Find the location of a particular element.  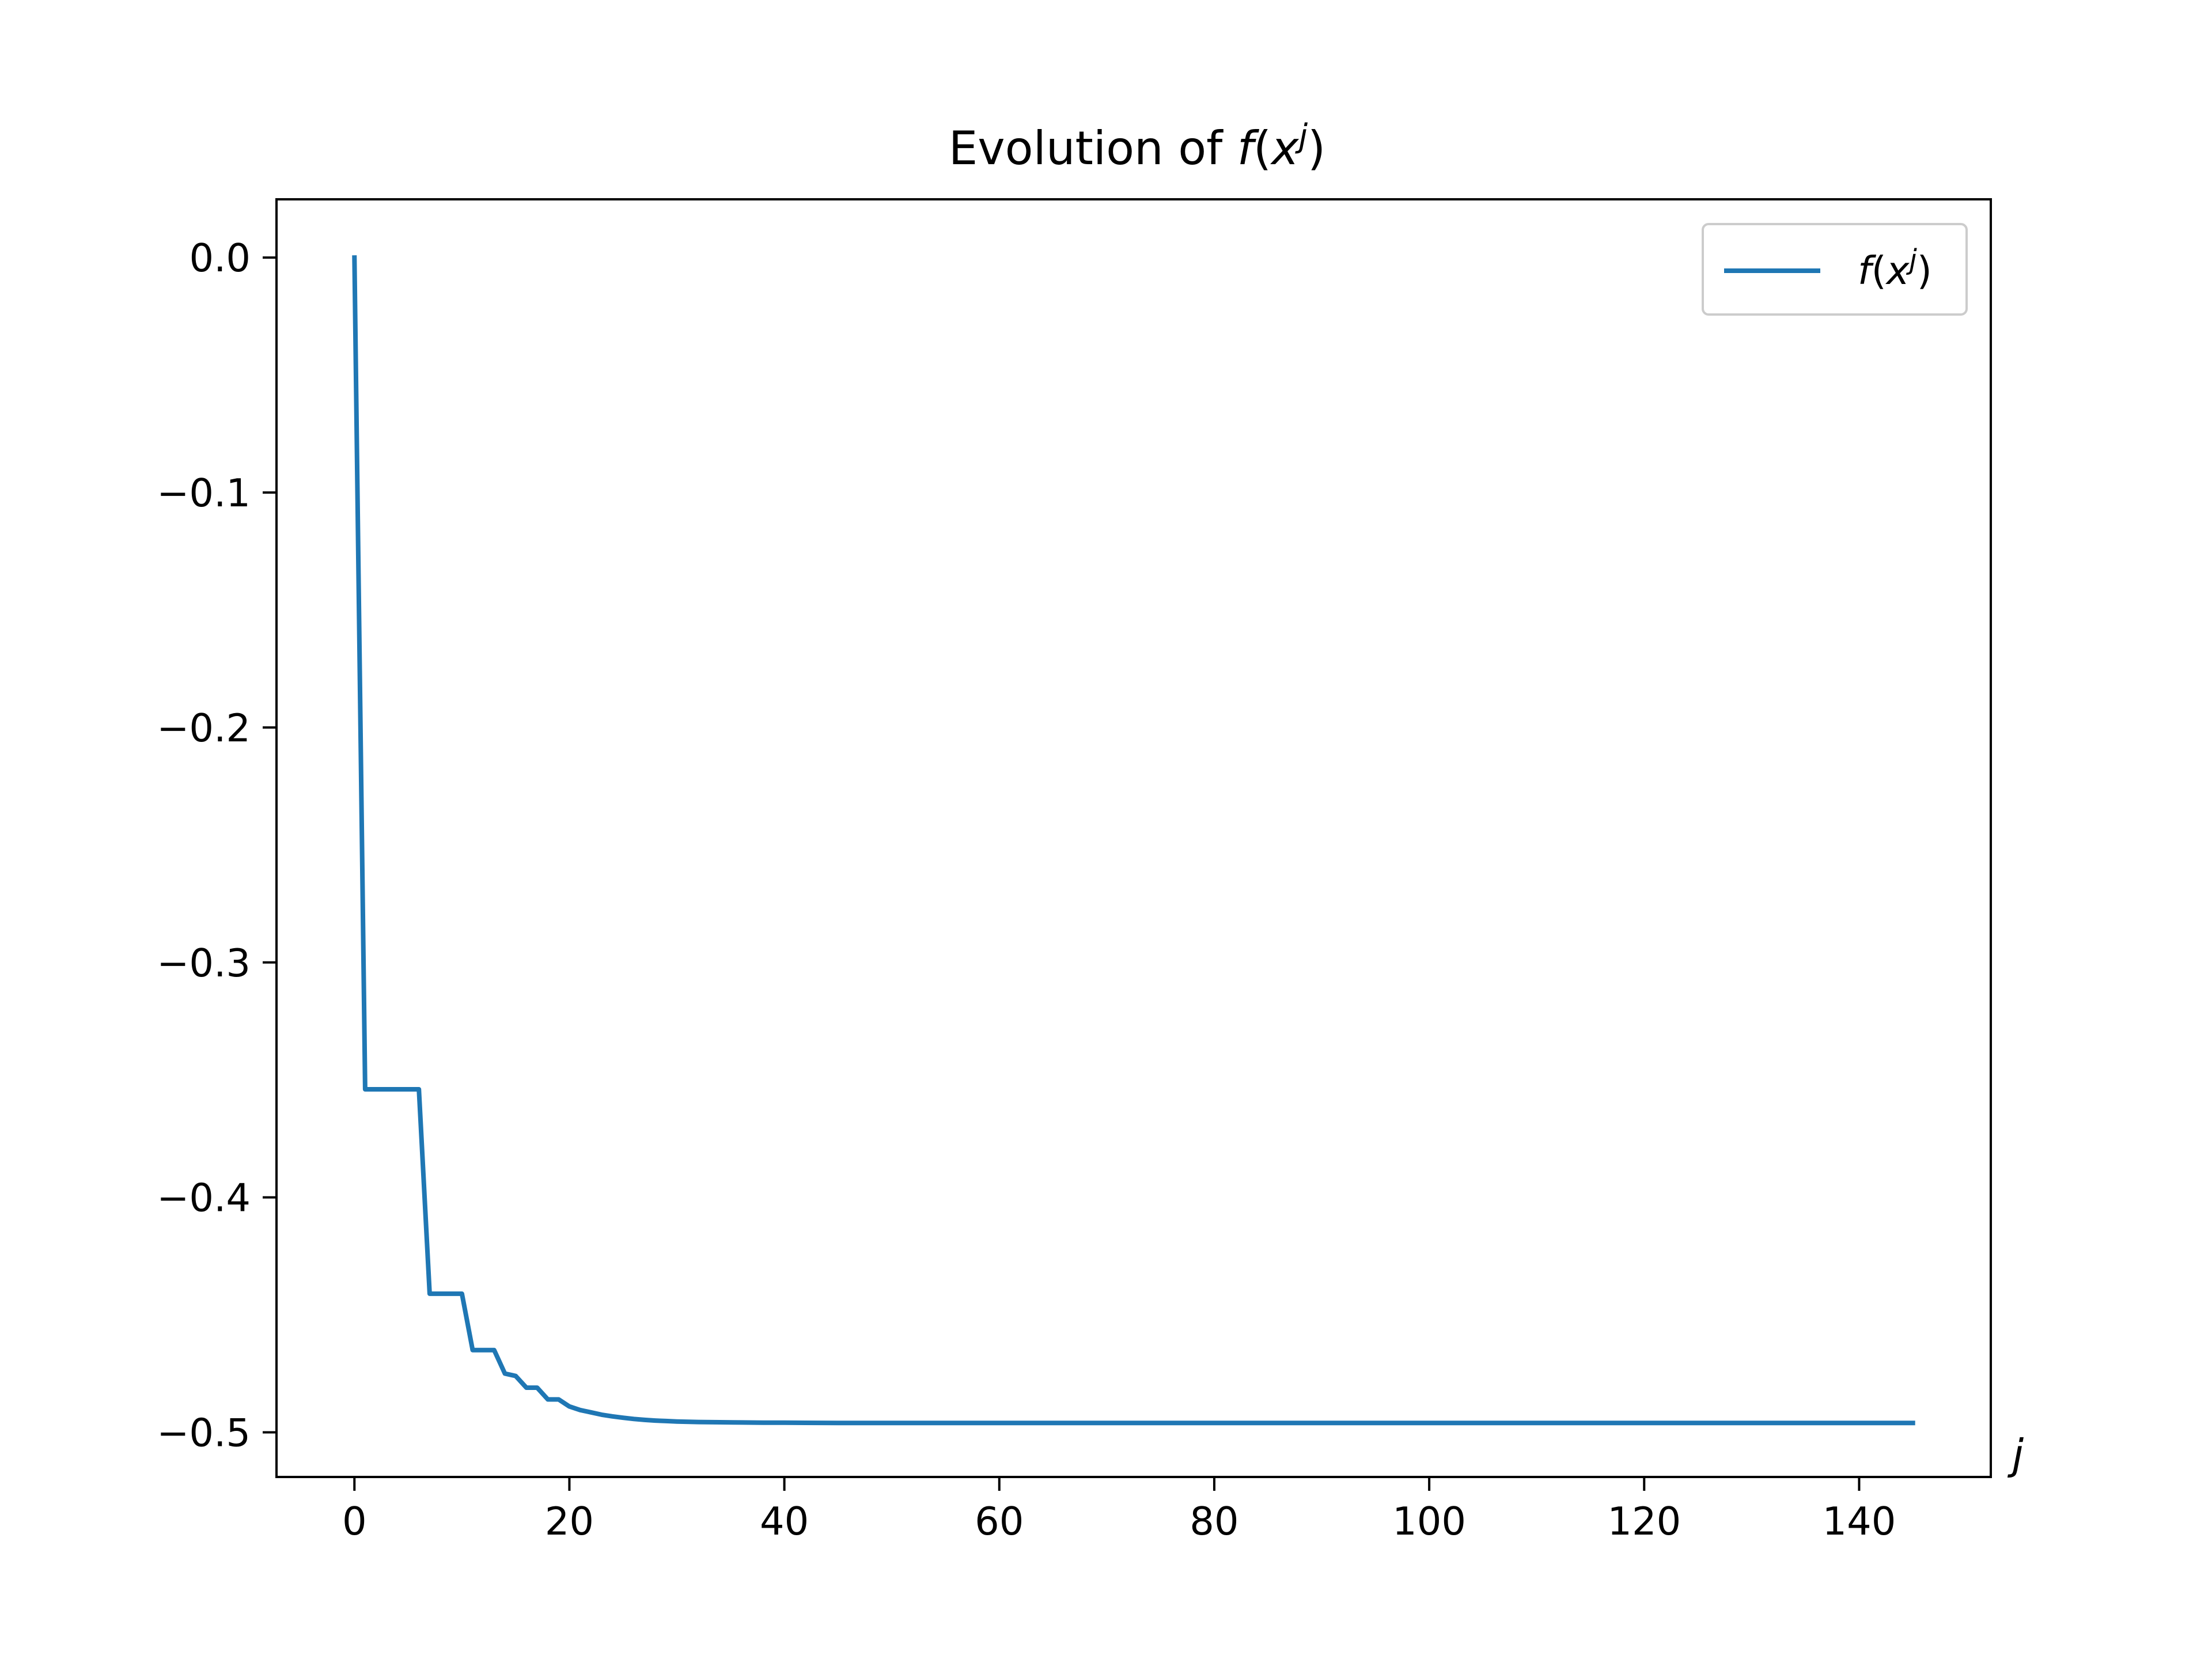

x-tick-label: 40 is located at coordinates (784, 1521).